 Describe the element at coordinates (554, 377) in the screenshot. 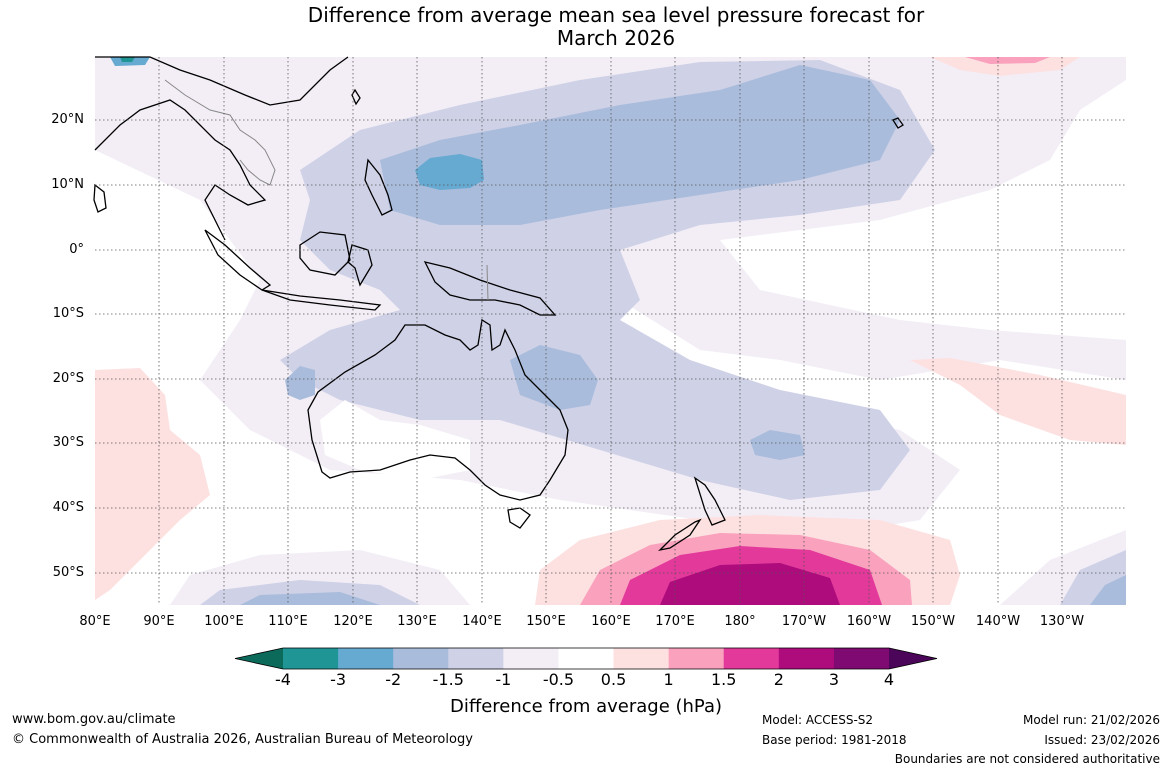

I see `contour-band-neg15-east` at that location.